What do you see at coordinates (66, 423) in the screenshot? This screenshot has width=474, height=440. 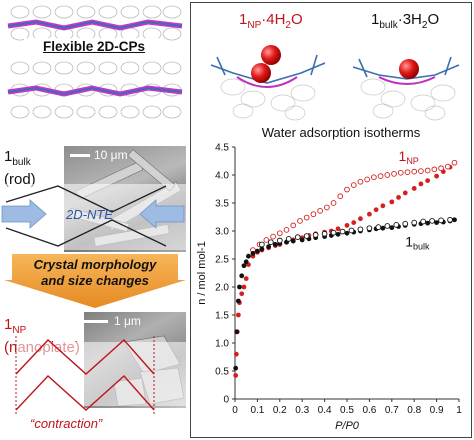 I see `contraction-label: “contraction”` at bounding box center [66, 423].